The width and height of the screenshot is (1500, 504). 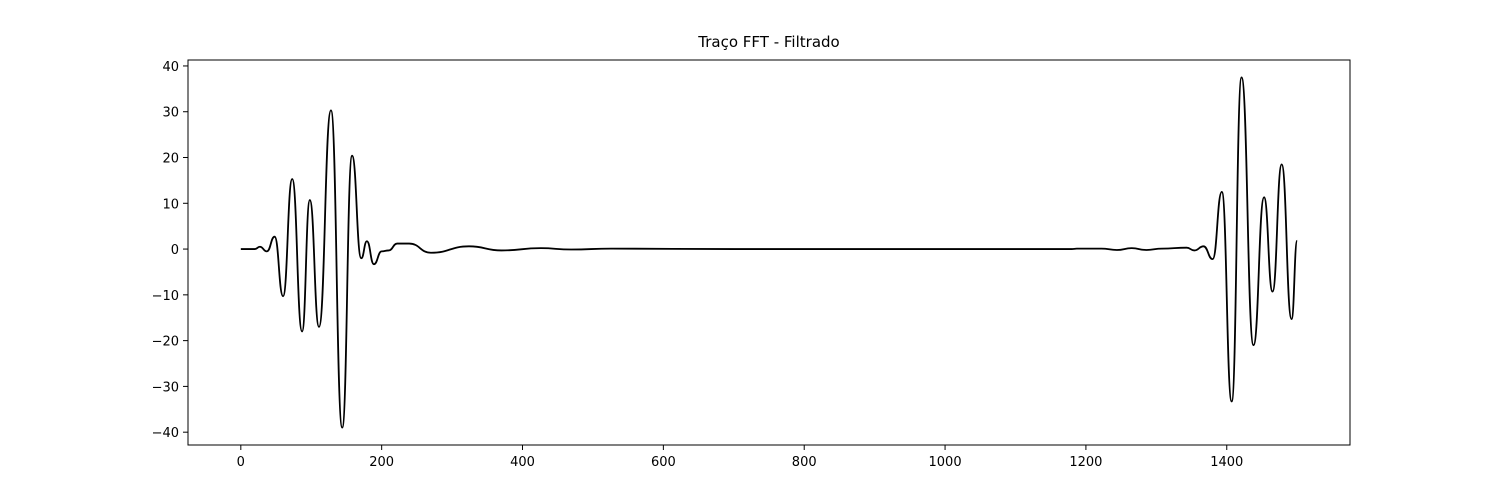 I want to click on y-tick-label: 20, so click(x=170, y=159).